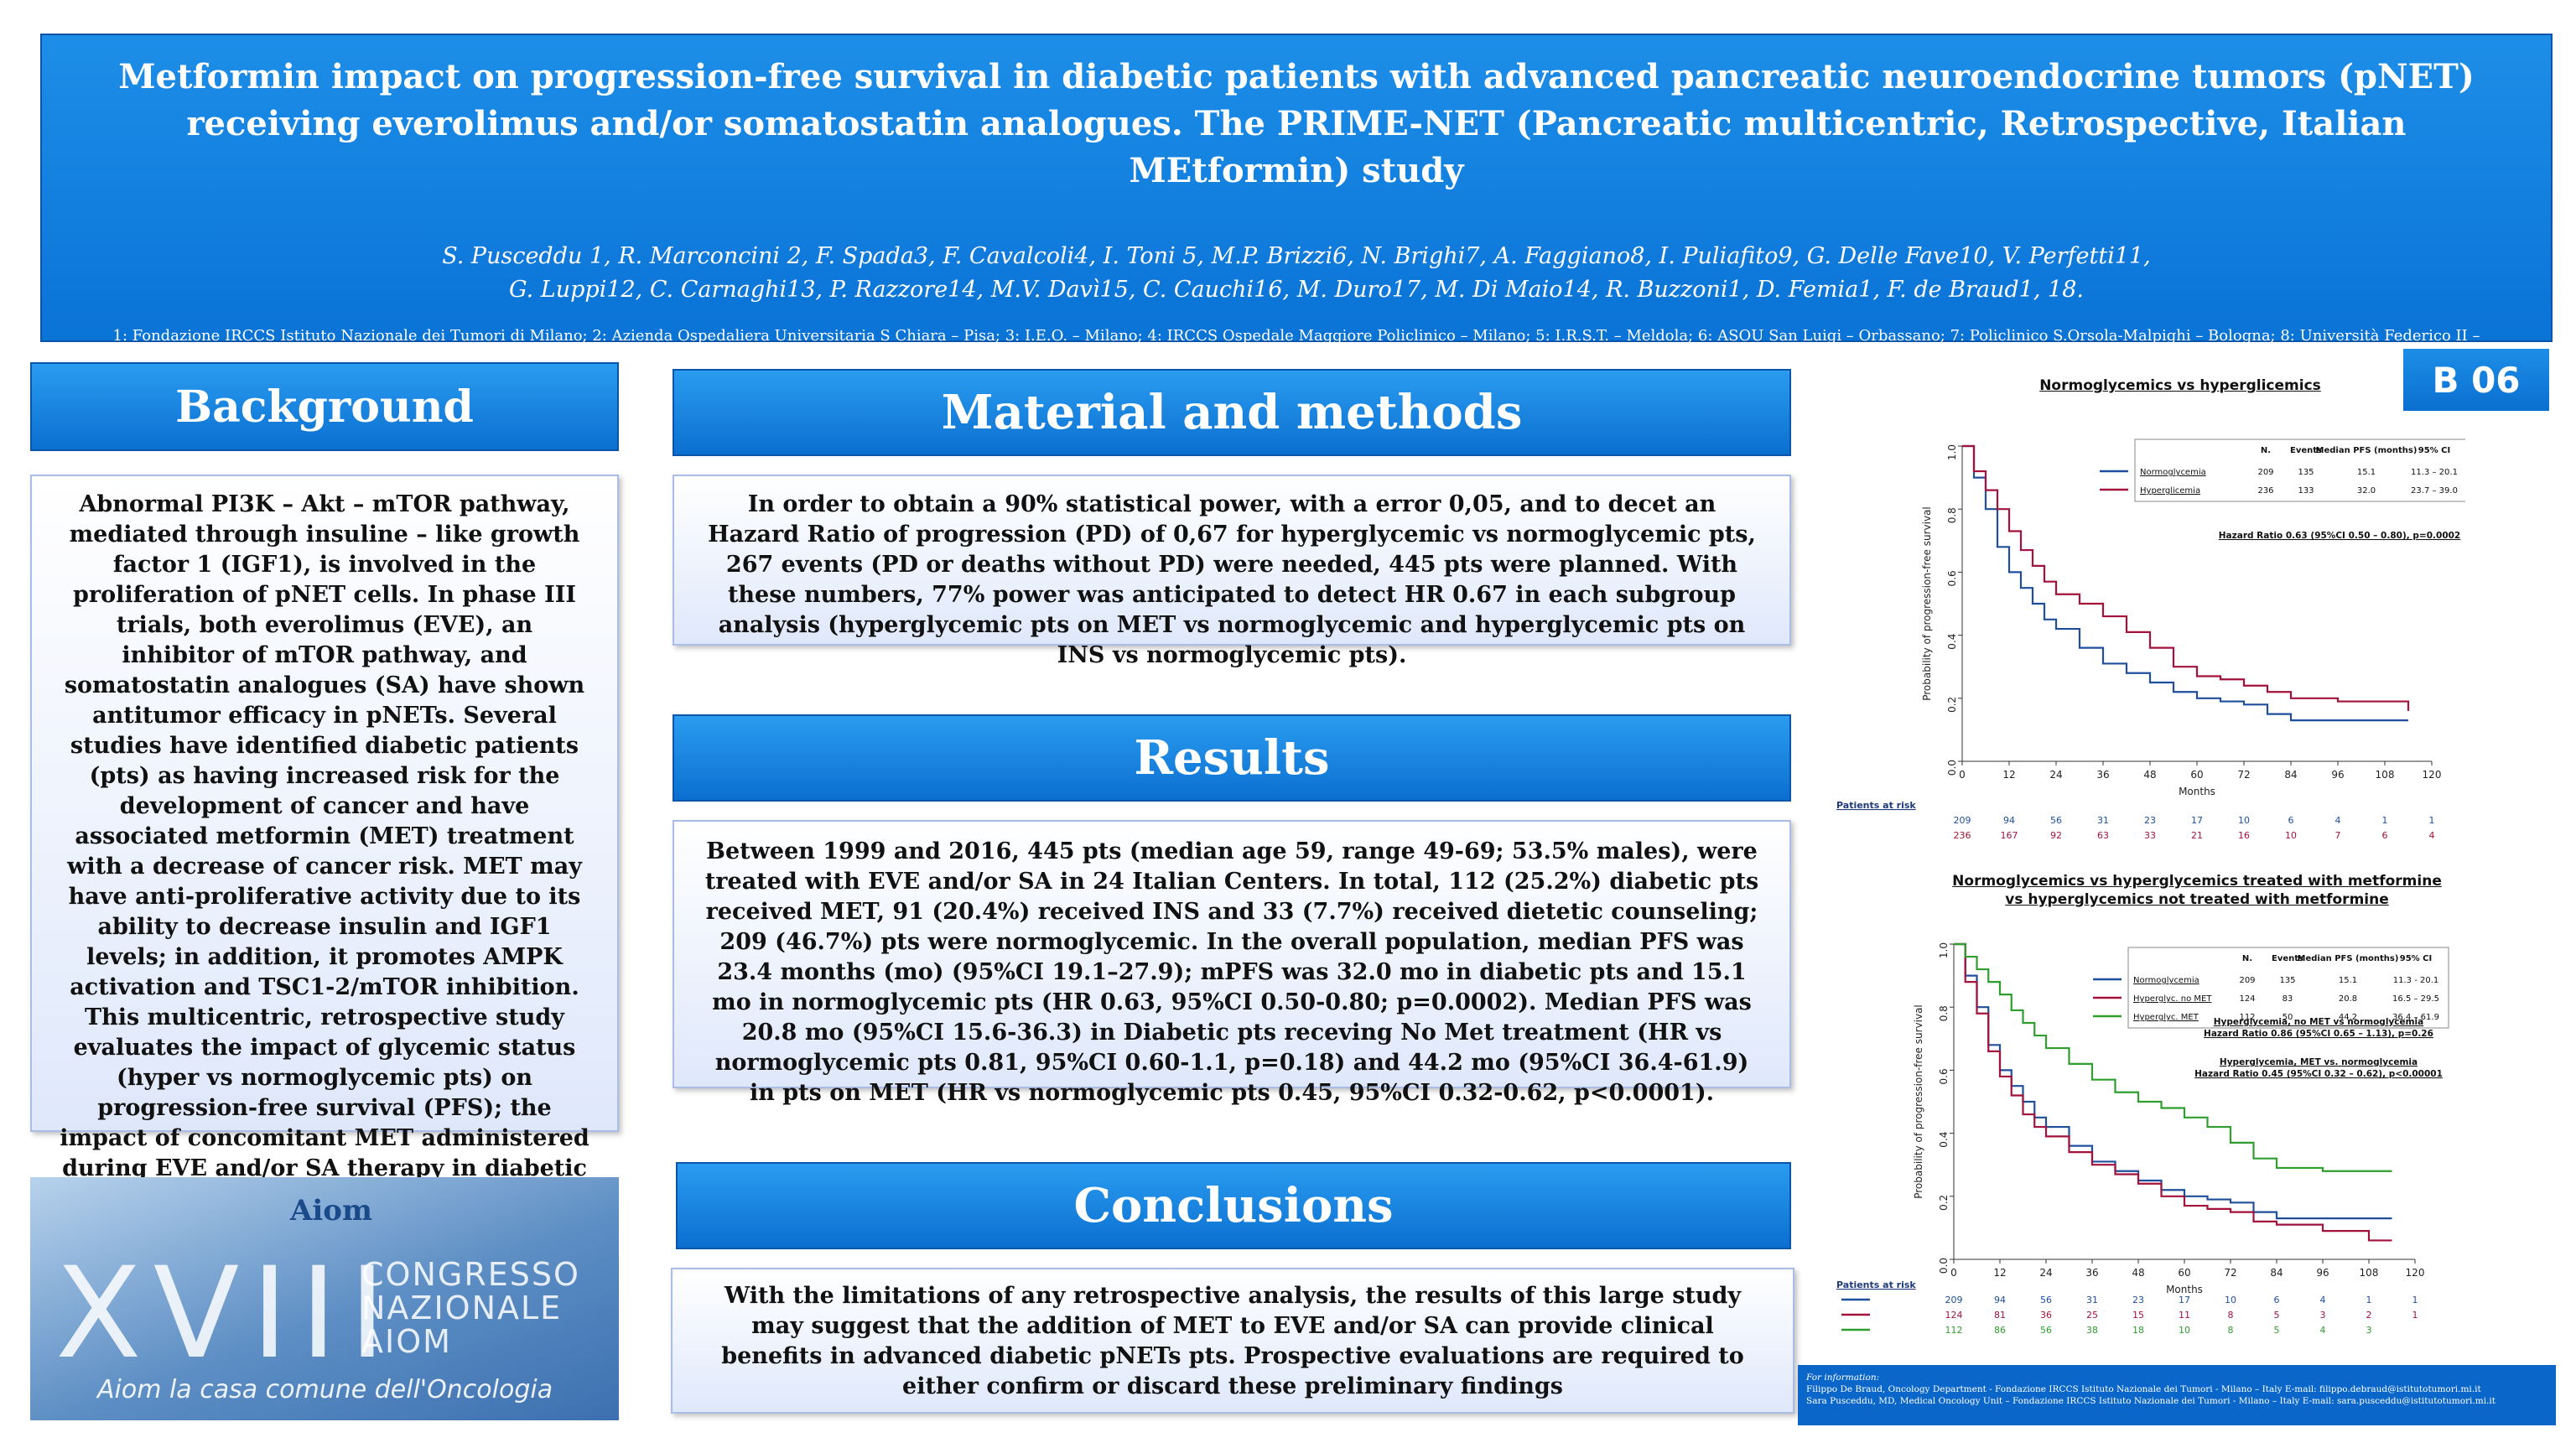 The image size is (2576, 1448). What do you see at coordinates (1944, 1266) in the screenshot?
I see `y-tick-label: 0.0` at bounding box center [1944, 1266].